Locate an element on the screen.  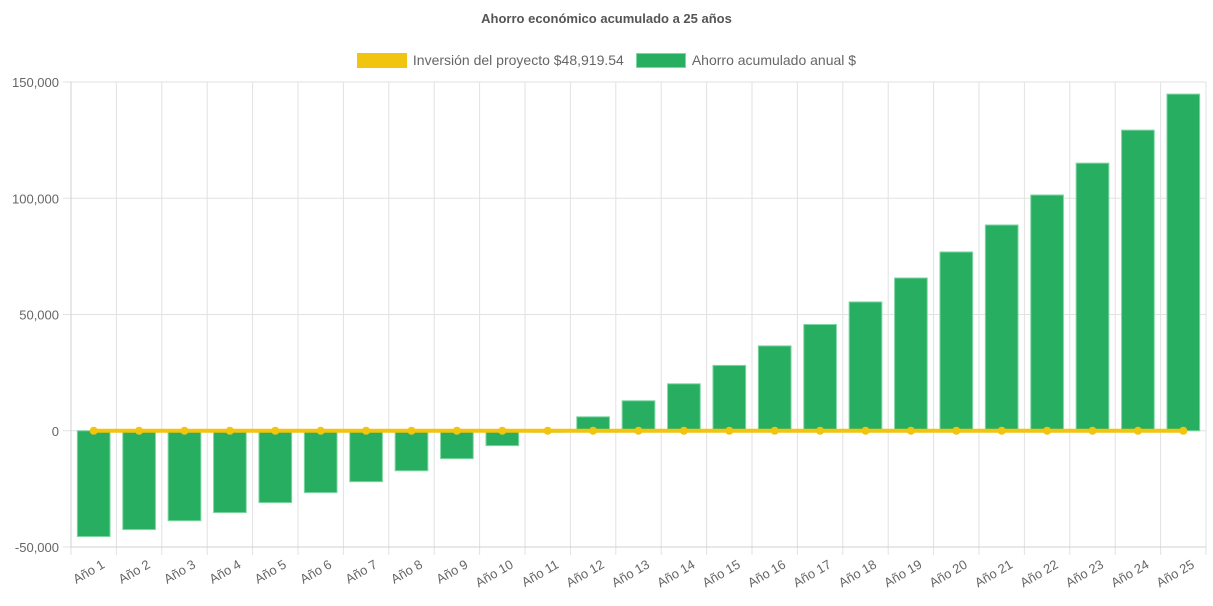
x-tick-label: Año 6 is located at coordinates (315, 572).